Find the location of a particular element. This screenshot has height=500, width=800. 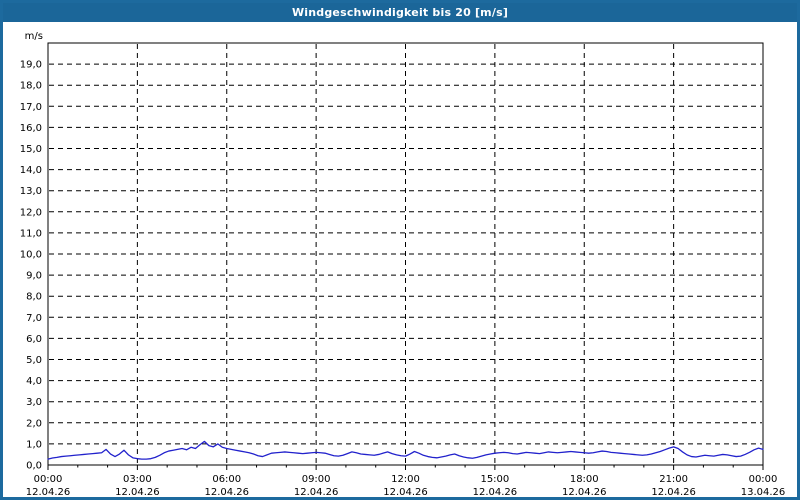

y-axis-tick-label: 4,0 is located at coordinates (34, 381).